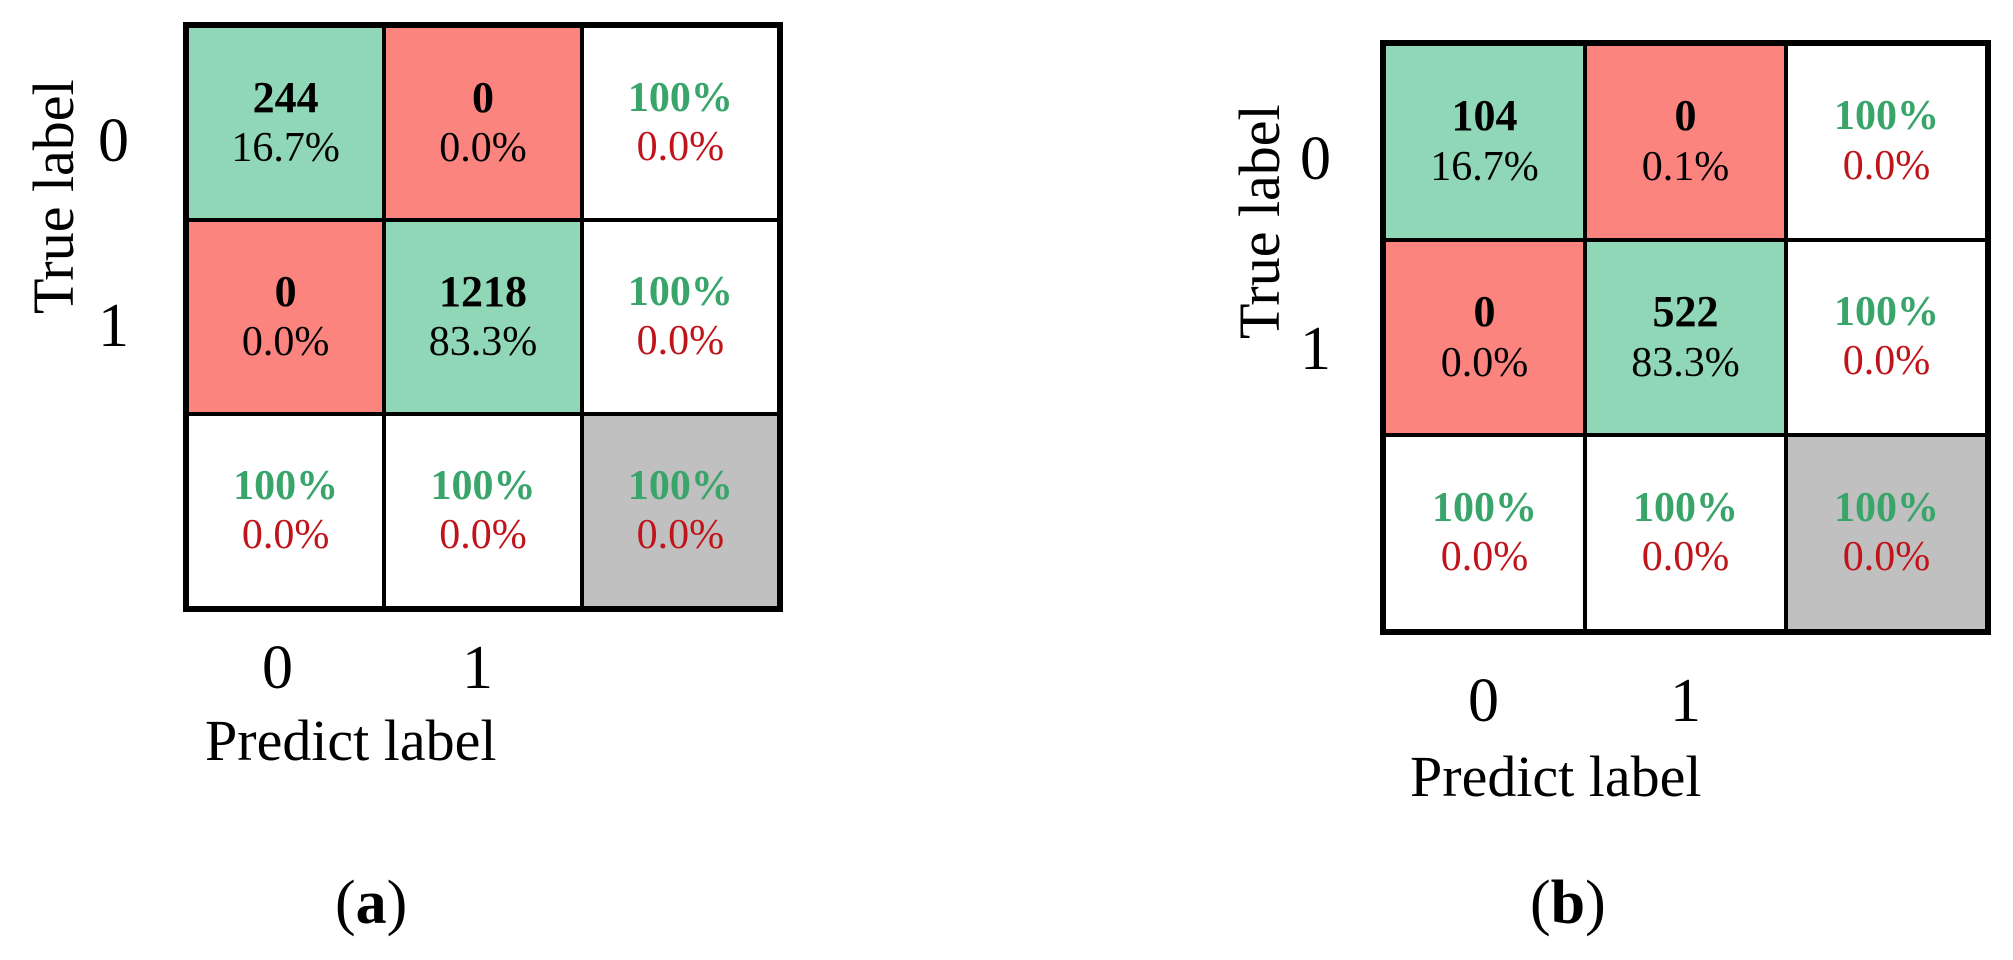 The image size is (2013, 960). Describe the element at coordinates (1259, 221) in the screenshot. I see `y-axis-label-b: True label` at that location.